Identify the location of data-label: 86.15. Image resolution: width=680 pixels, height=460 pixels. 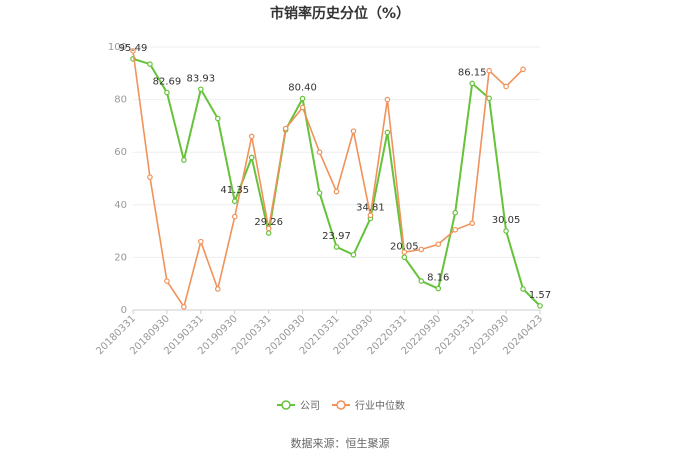
(472, 72).